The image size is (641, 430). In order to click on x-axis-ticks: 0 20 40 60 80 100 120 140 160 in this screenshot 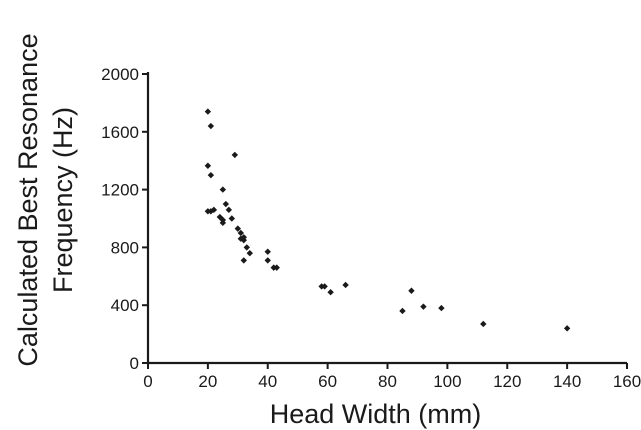, I will do `click(392, 377)`.